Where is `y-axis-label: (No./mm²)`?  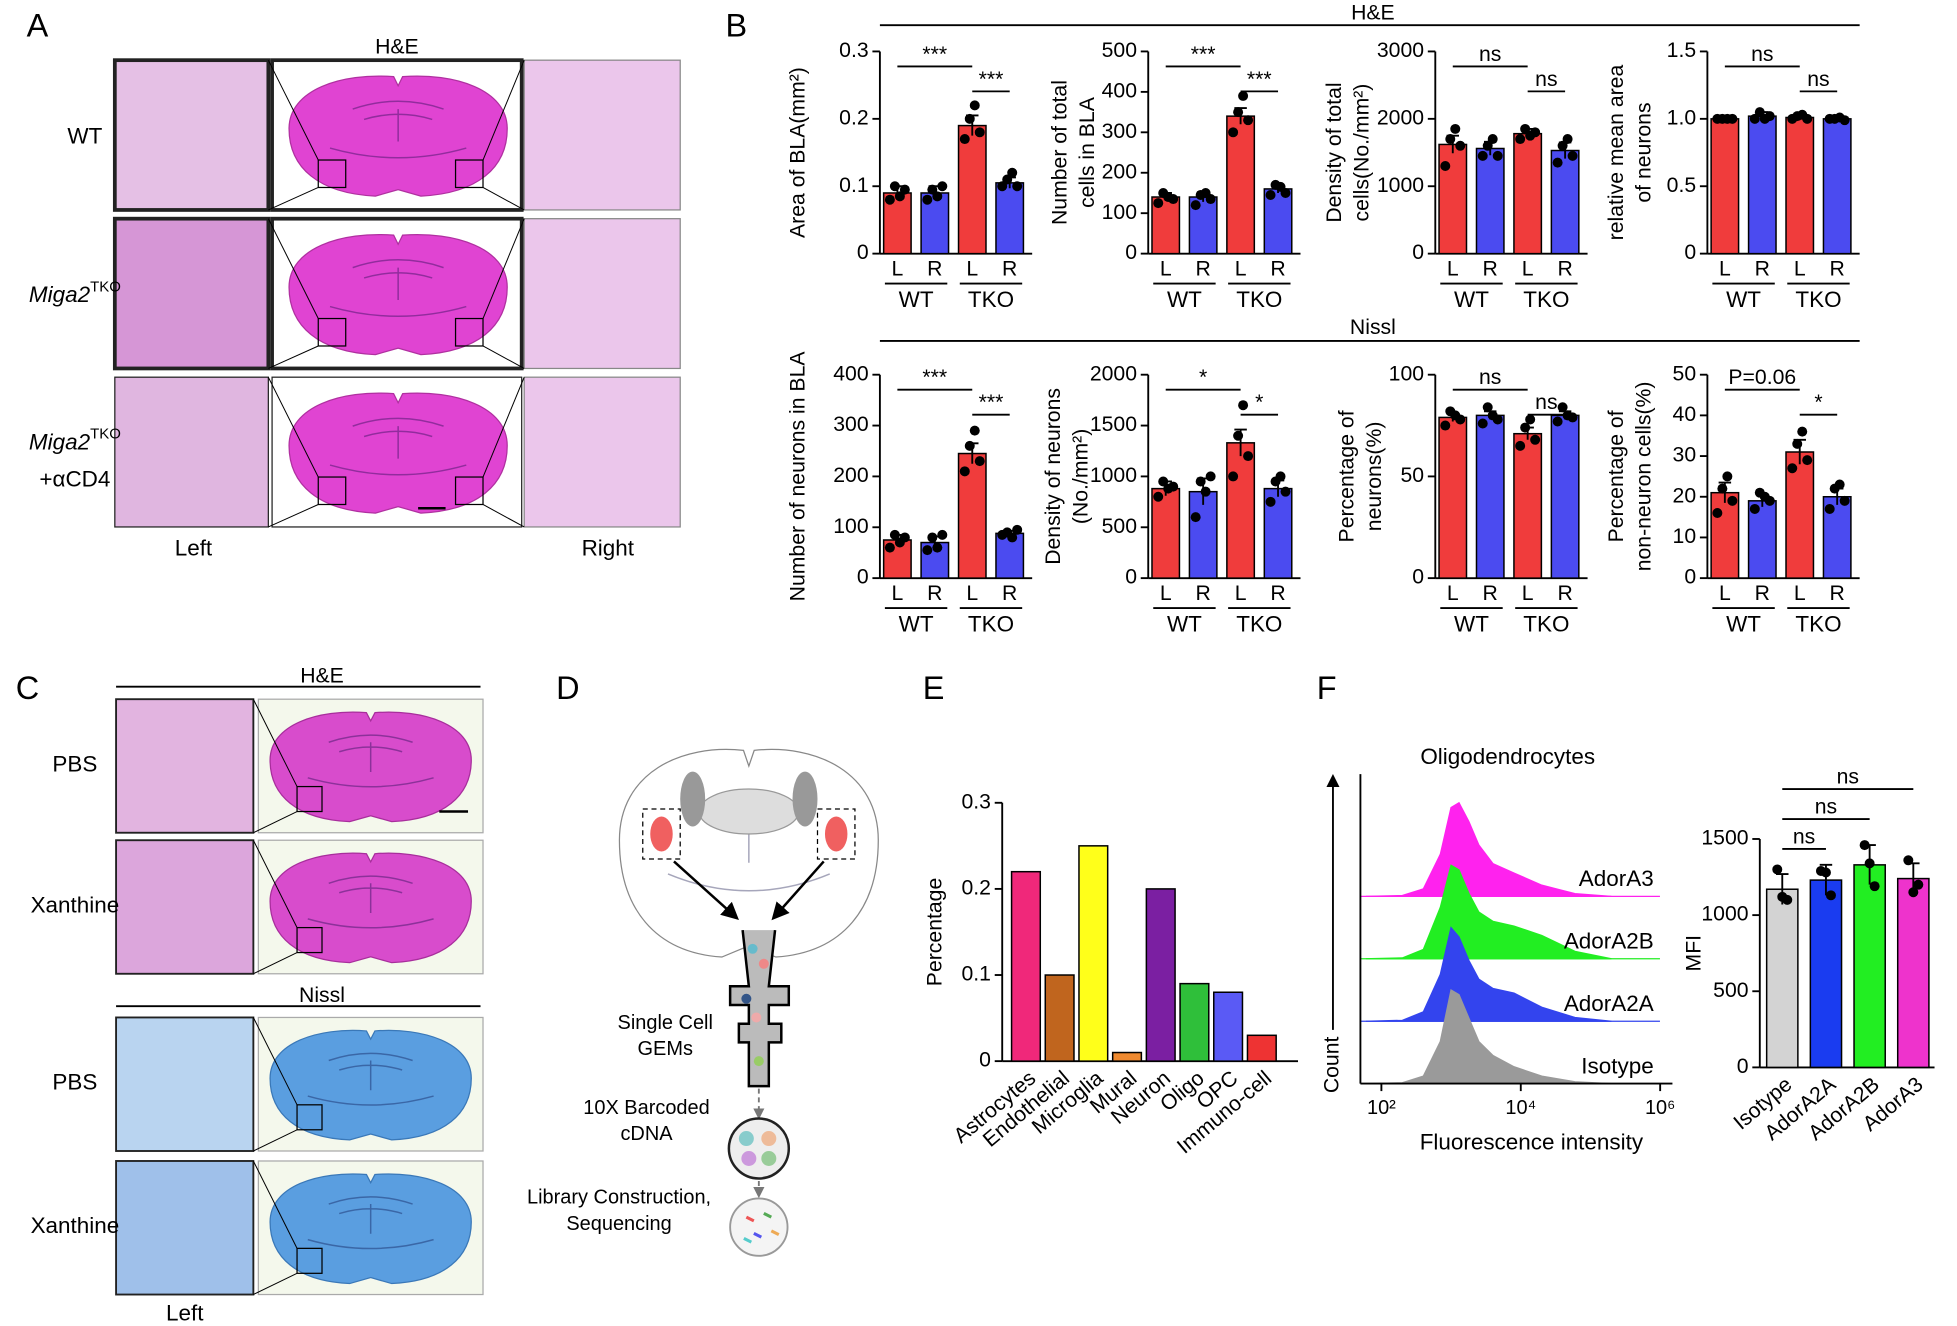 y-axis-label: (No./mm²) is located at coordinates (1081, 476).